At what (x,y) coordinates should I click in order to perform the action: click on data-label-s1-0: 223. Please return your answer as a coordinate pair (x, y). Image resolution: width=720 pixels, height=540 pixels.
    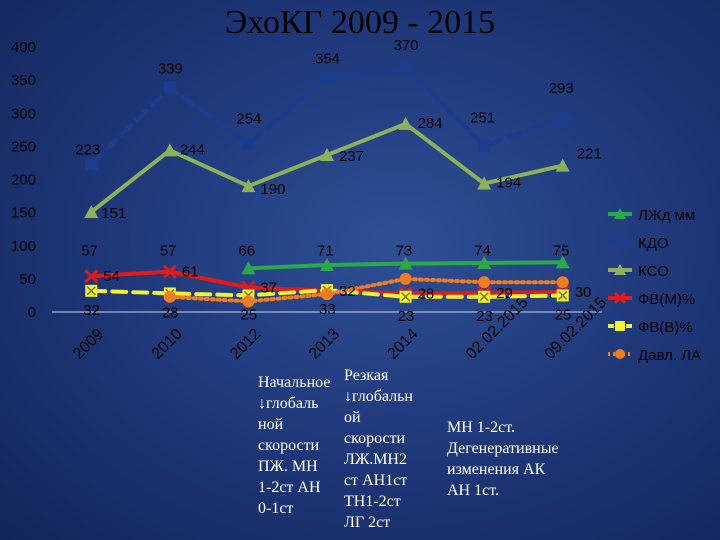
    Looking at the image, I should click on (87, 149).